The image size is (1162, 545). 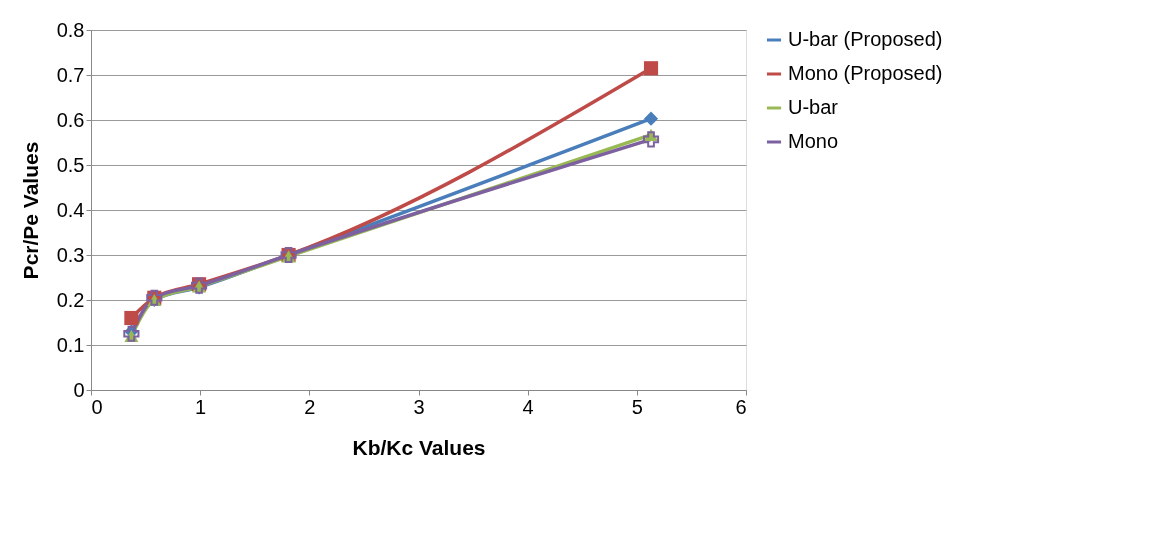 I want to click on legend-label: Mono, so click(x=813, y=141).